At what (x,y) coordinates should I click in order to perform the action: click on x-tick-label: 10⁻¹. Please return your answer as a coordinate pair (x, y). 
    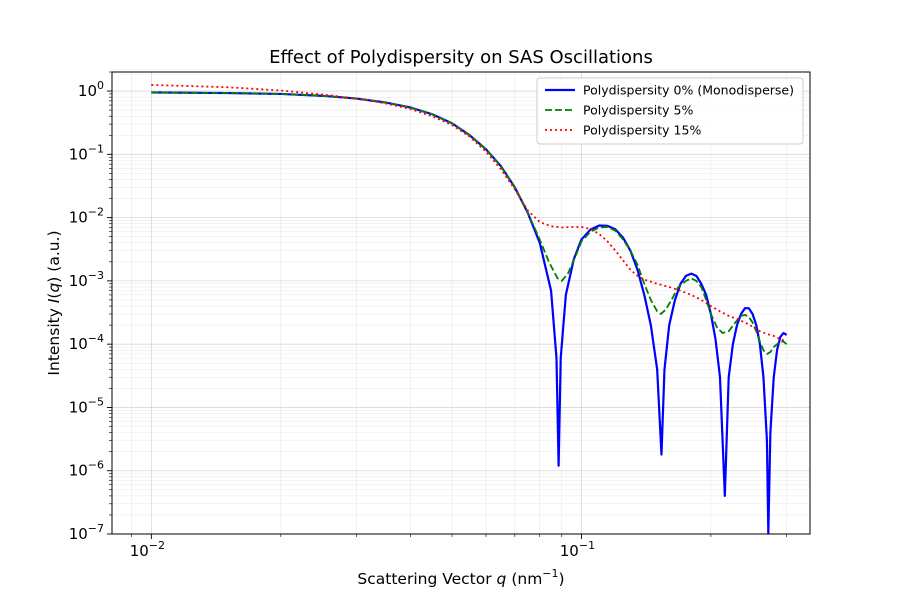
    Looking at the image, I should click on (577, 549).